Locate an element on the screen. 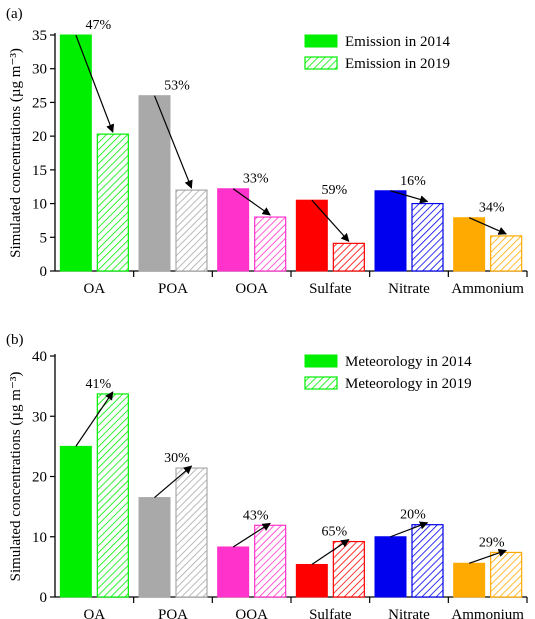 Image resolution: width=535 pixels, height=619 pixels. legend-label: Meteorology in 2019 is located at coordinates (408, 384).